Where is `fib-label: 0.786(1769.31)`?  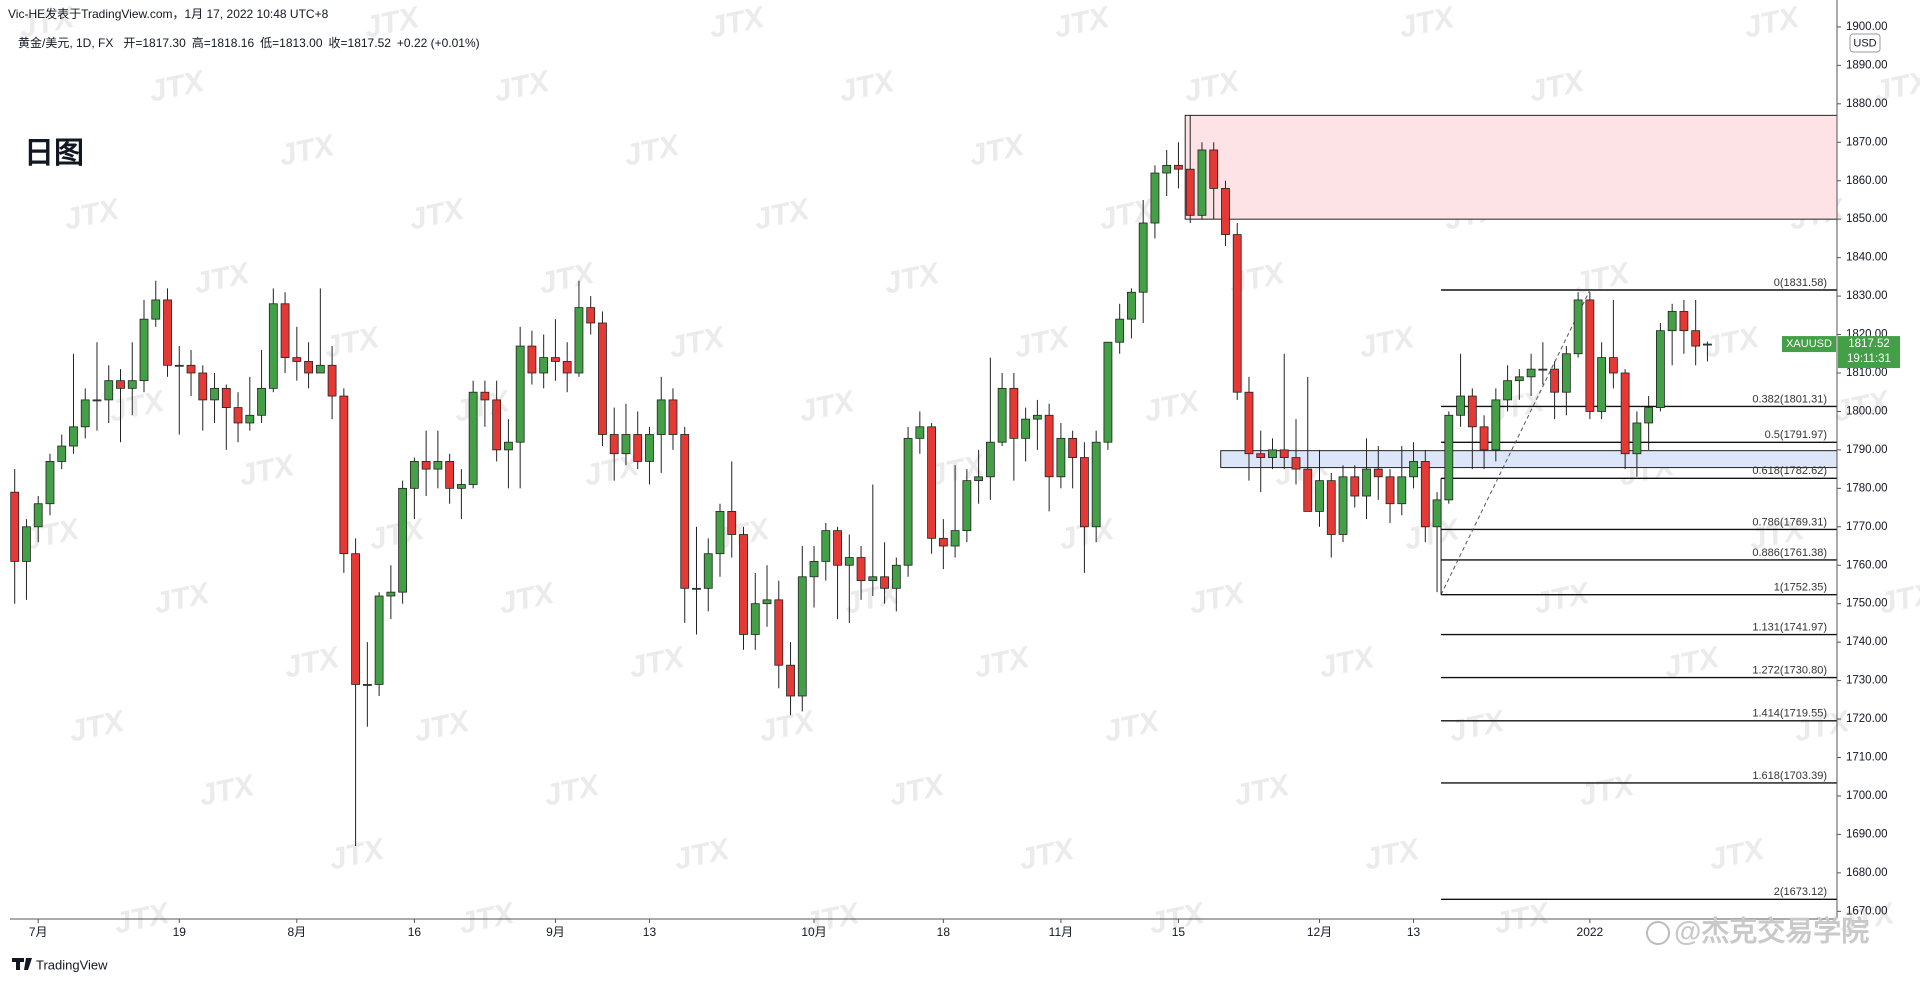 fib-label: 0.786(1769.31) is located at coordinates (1789, 522).